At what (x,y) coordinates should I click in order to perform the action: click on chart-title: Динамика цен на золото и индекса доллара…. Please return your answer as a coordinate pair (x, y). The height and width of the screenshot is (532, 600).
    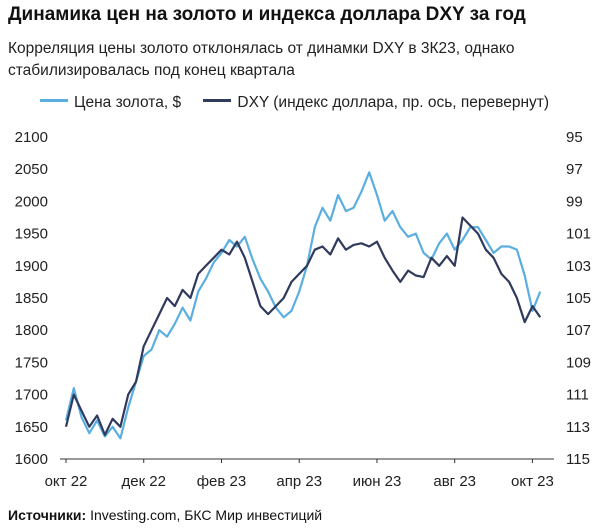
    Looking at the image, I should click on (267, 14).